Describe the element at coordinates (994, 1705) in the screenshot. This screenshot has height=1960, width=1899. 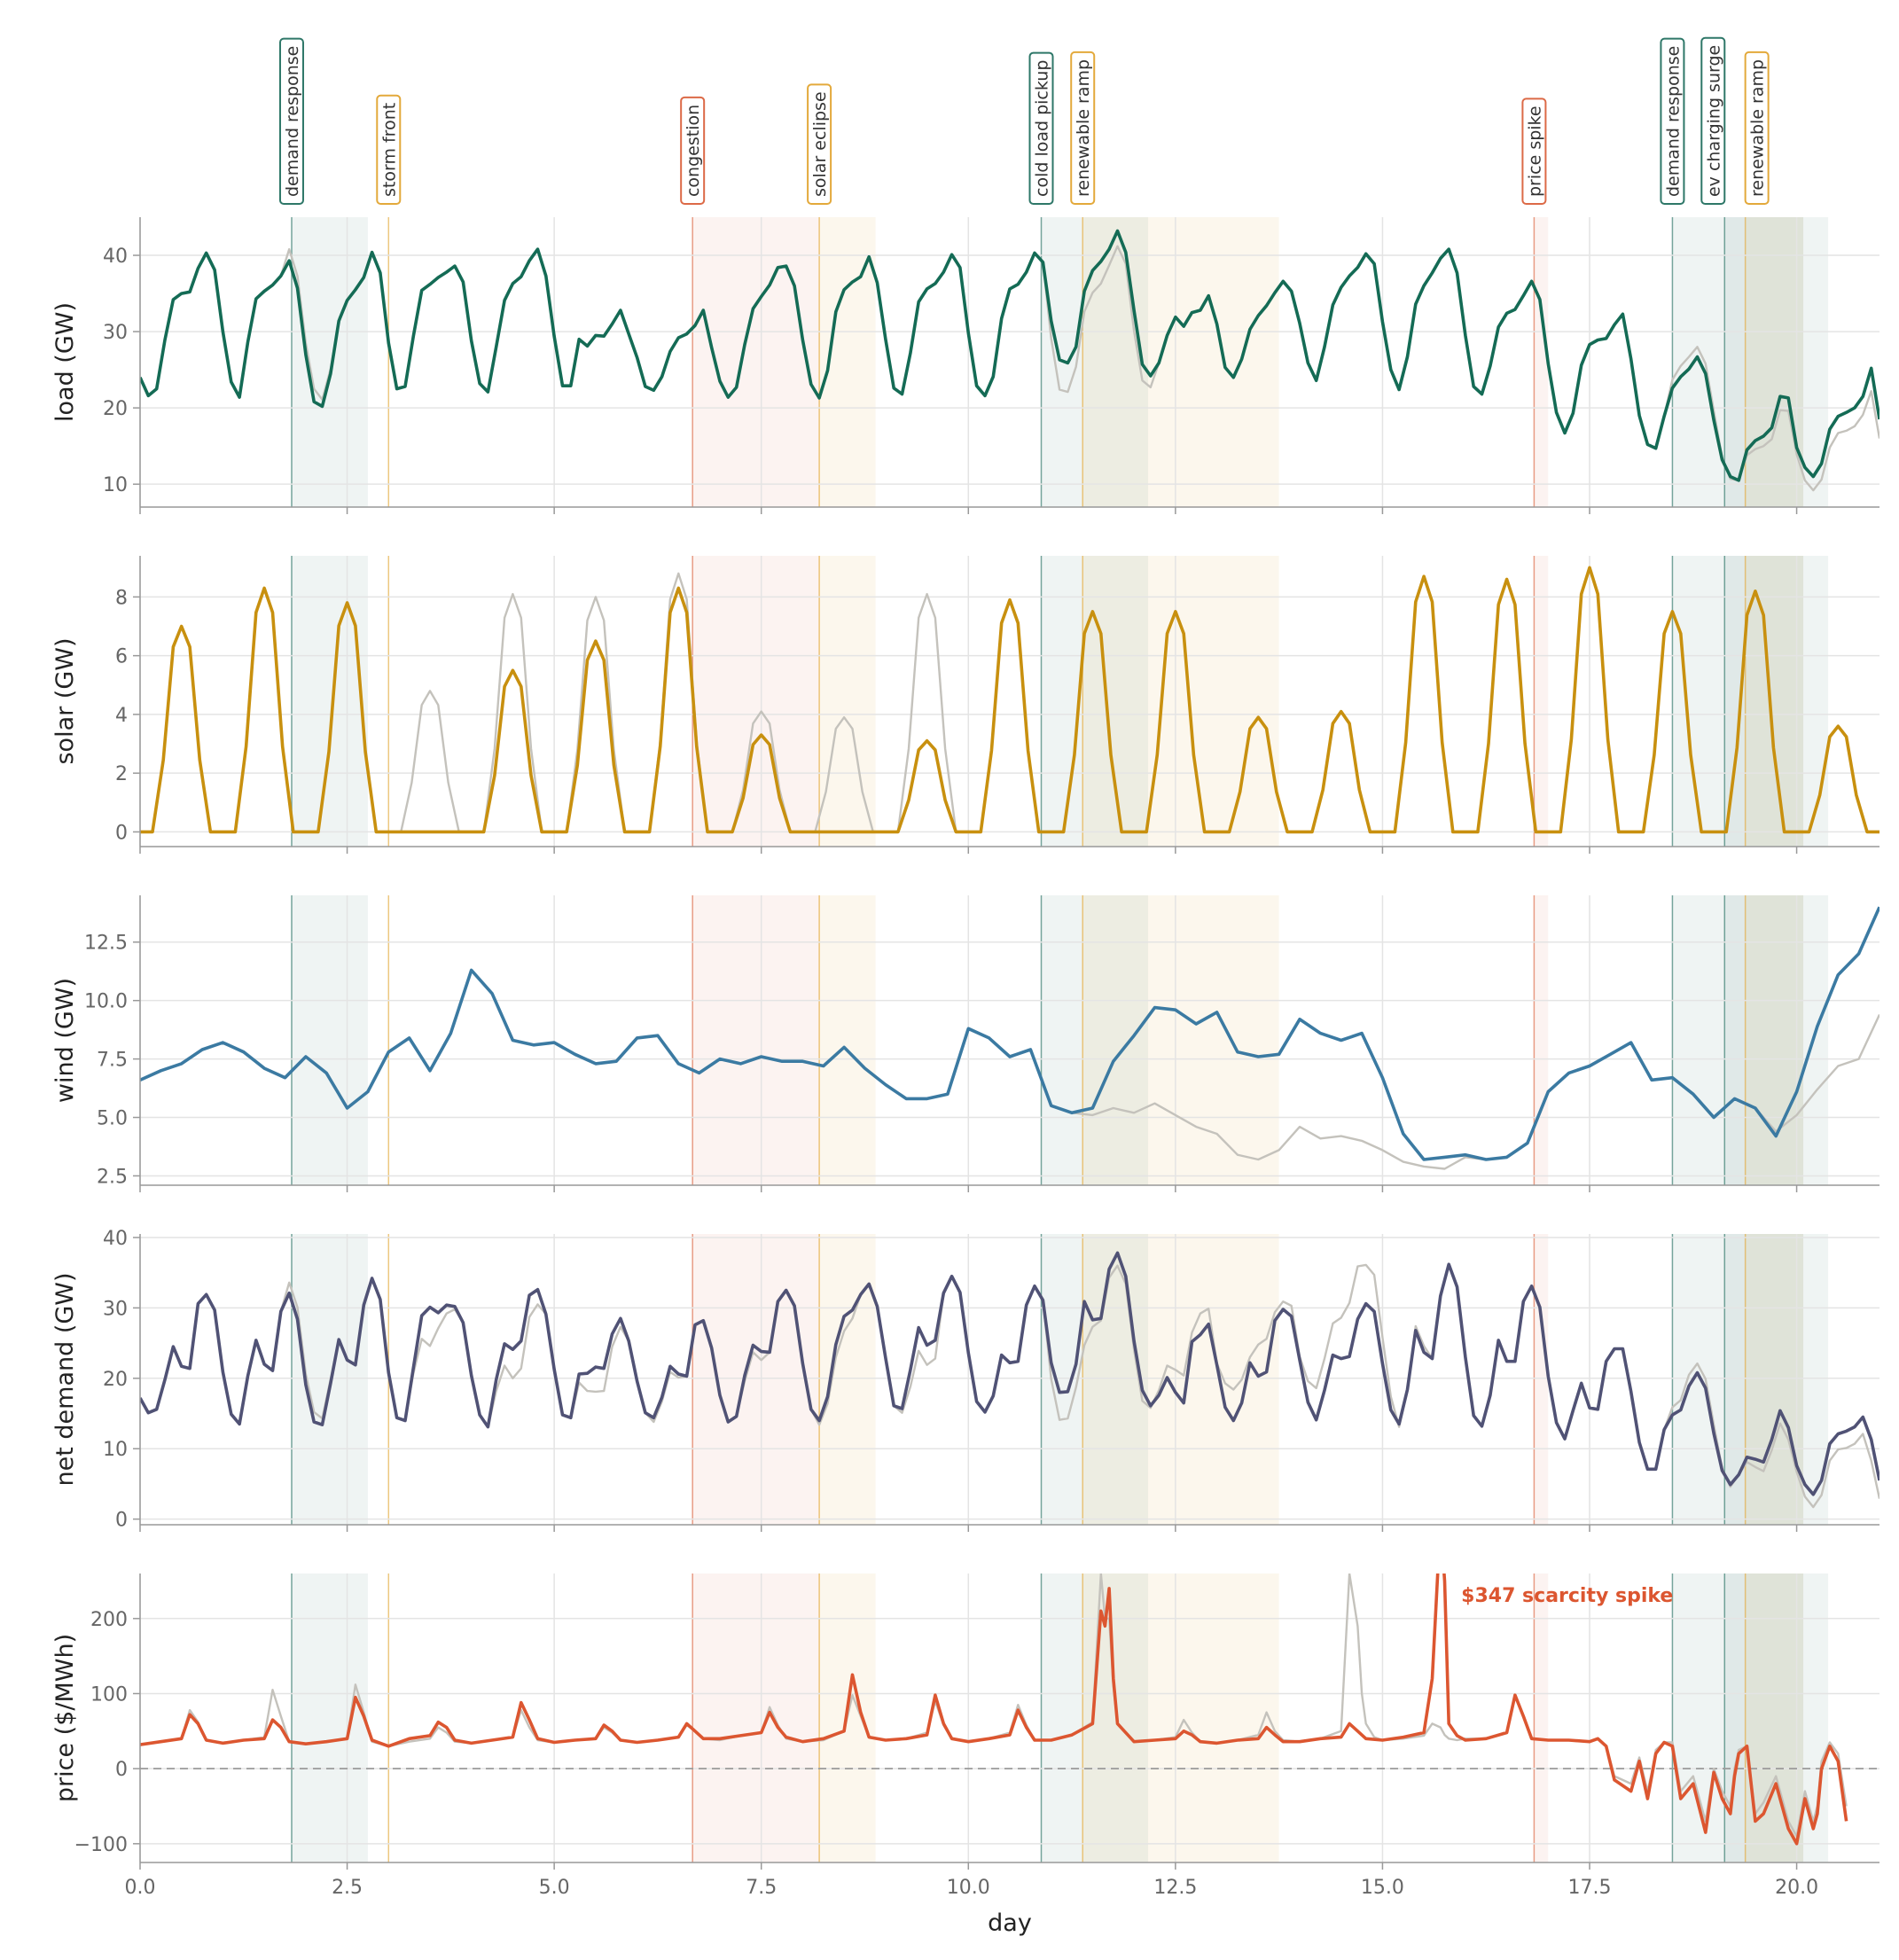
I see `series-price-baseline` at that location.